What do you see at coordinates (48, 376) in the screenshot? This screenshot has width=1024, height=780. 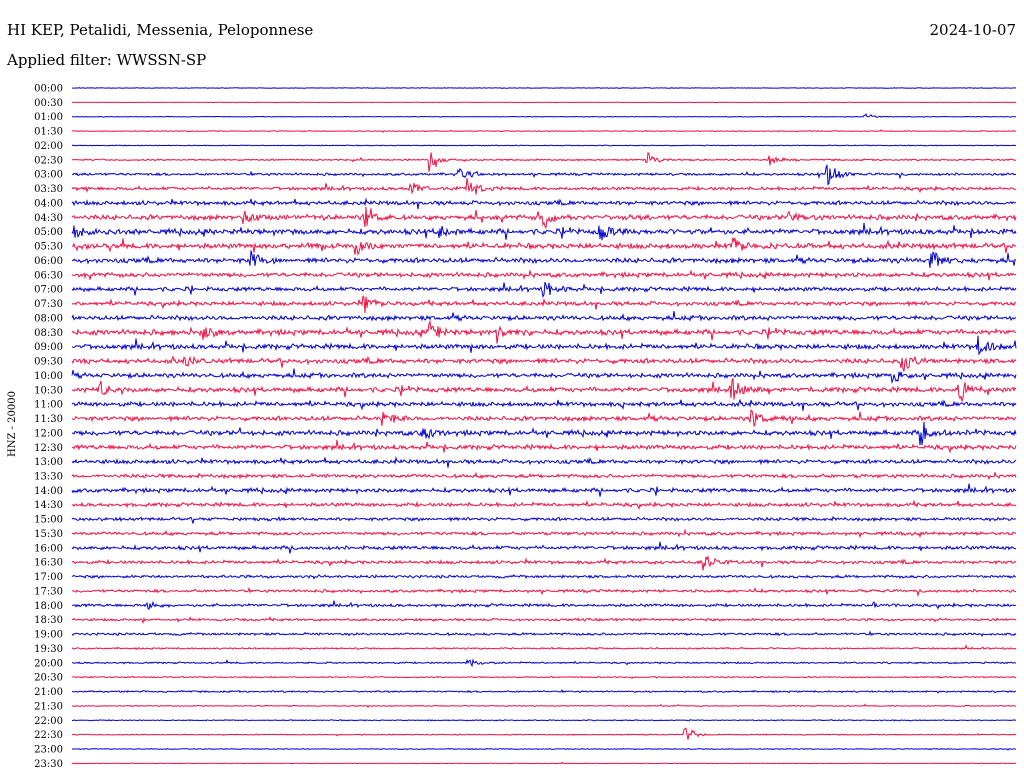 I see `tick-label: 10:00` at bounding box center [48, 376].